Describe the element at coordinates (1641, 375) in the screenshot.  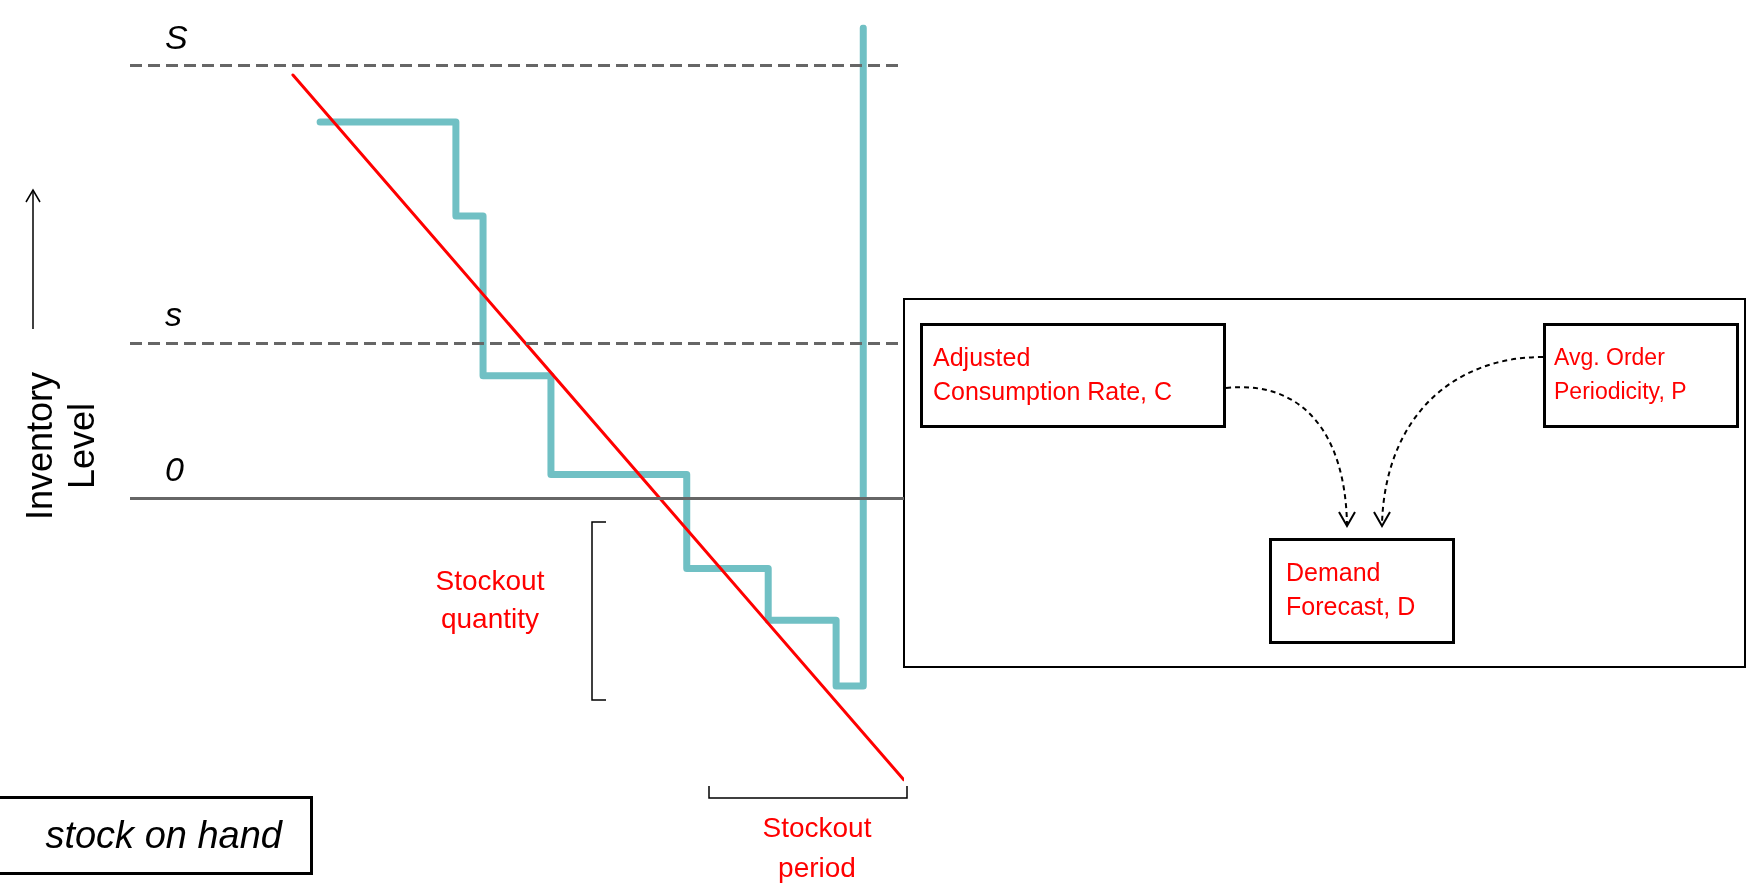
I see `text: Avg. Order Periodicity, P` at that location.